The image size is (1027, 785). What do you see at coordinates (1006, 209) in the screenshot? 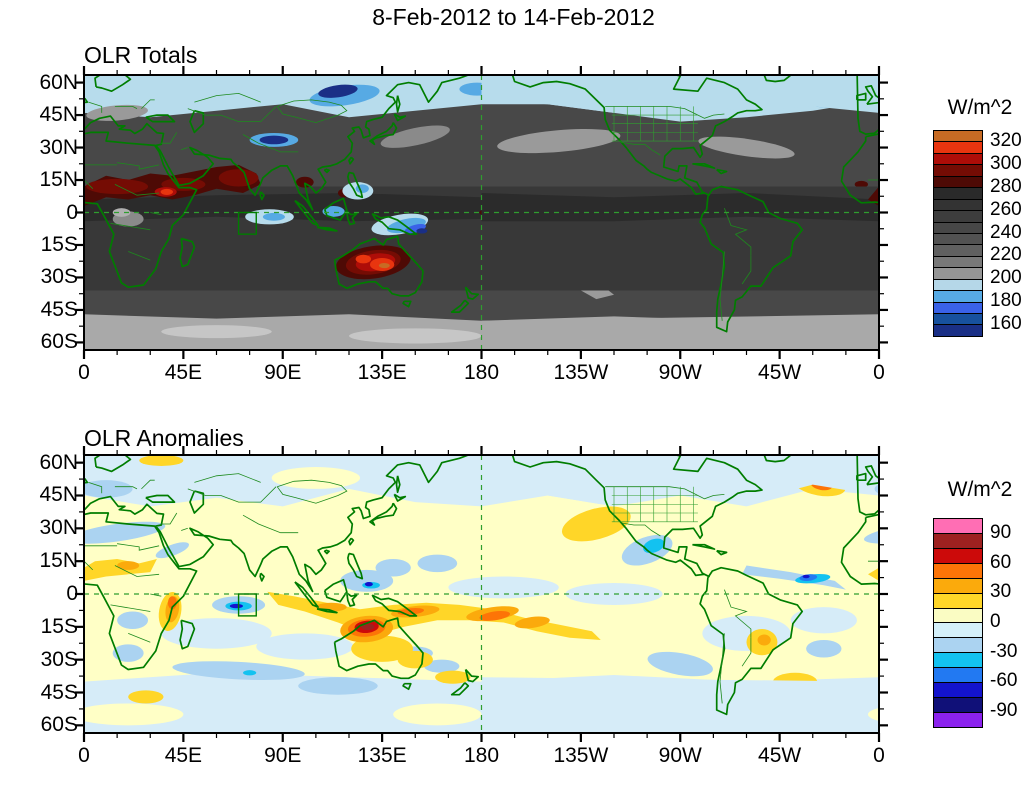
I see `colorbar-tick-label: 260` at bounding box center [1006, 209].